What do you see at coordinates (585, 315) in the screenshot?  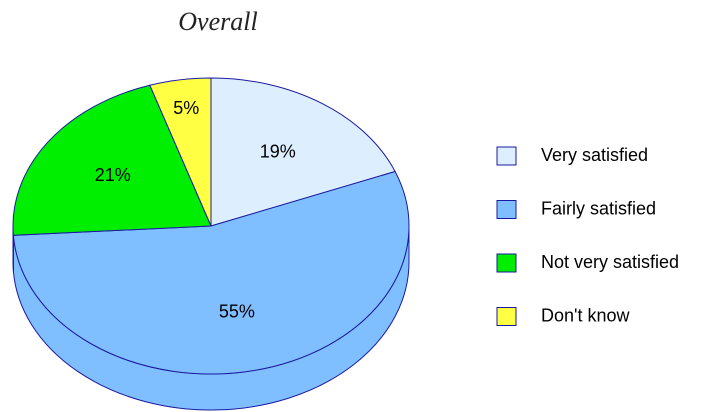 I see `legend-label: Don't know` at bounding box center [585, 315].